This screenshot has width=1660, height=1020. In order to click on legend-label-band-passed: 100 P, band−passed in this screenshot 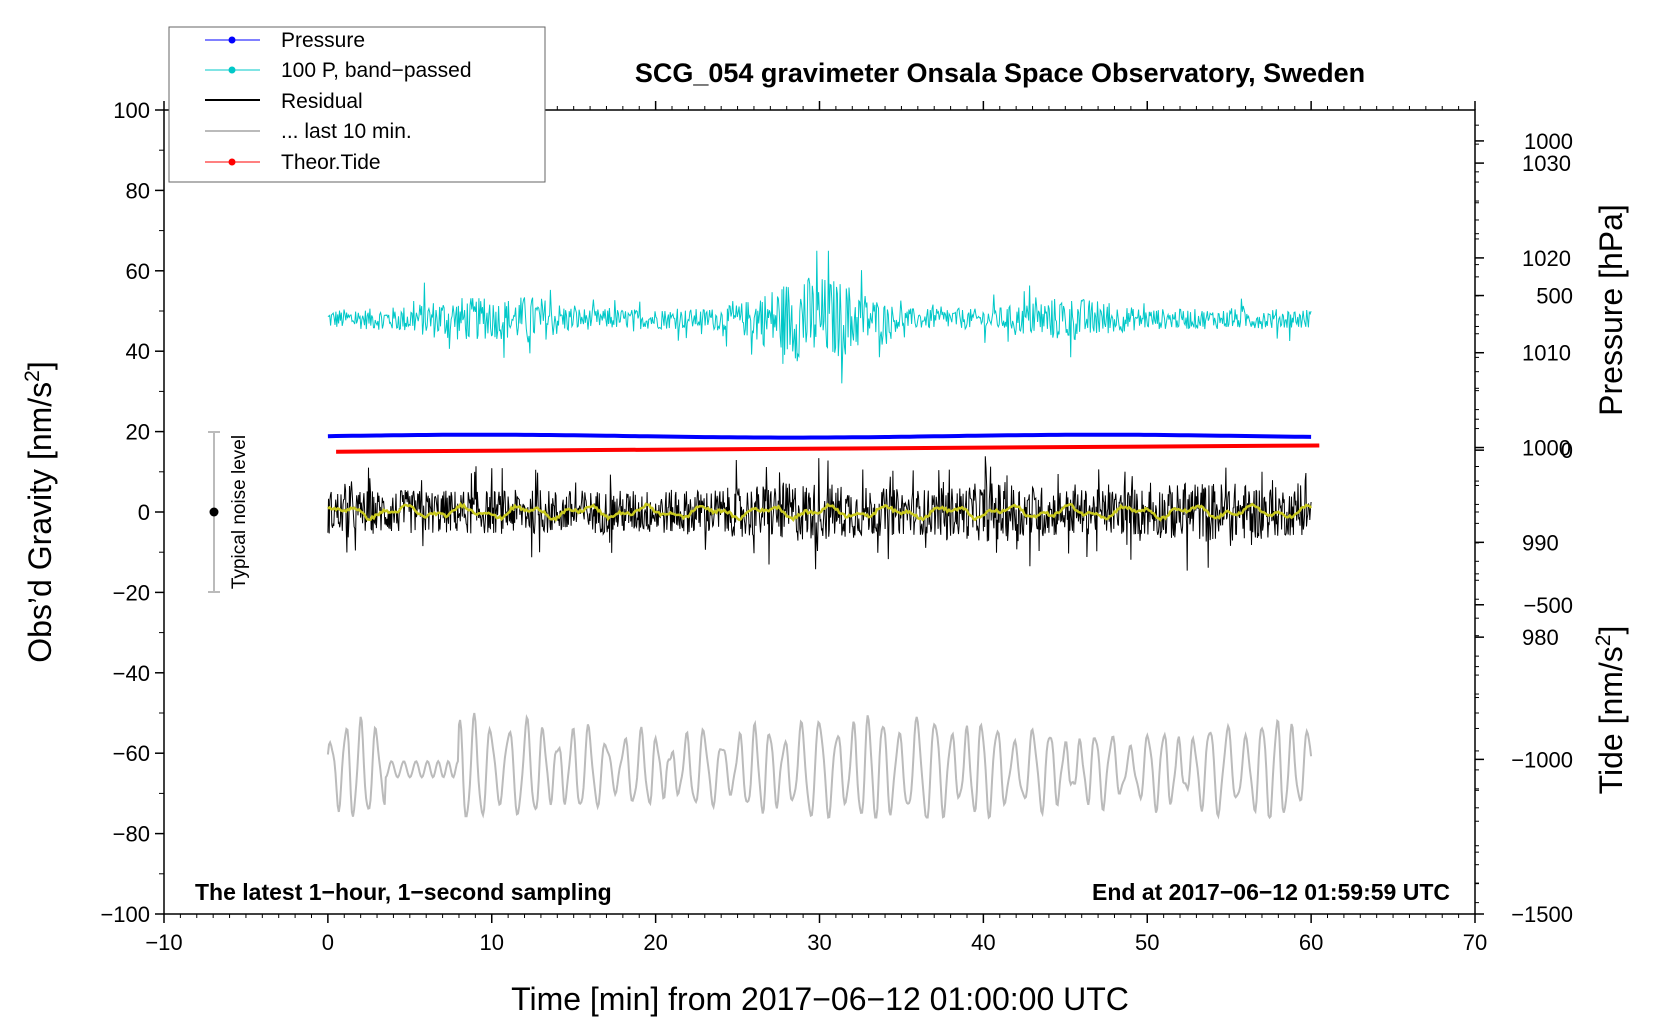, I will do `click(376, 70)`.